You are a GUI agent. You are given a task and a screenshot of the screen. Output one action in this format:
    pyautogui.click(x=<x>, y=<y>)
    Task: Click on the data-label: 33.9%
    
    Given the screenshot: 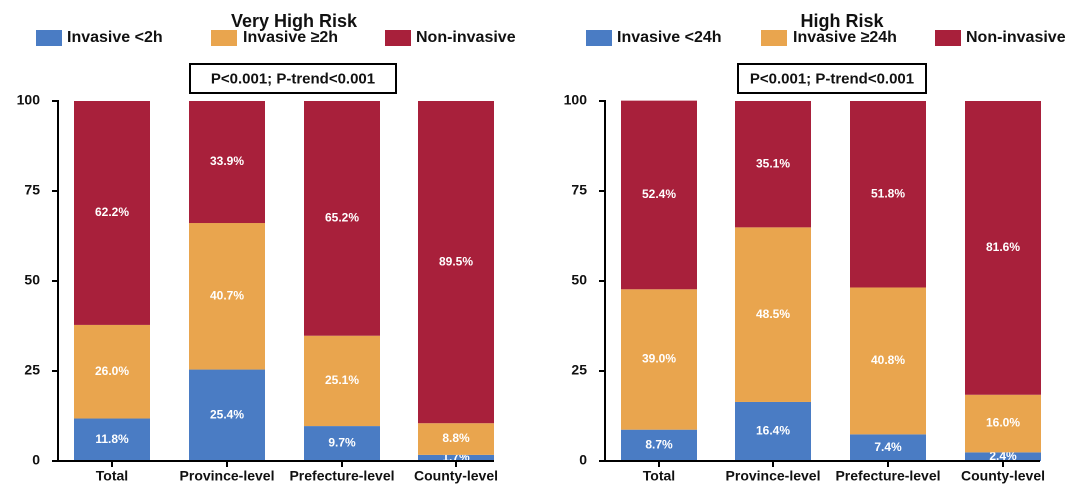 What is the action you would take?
    pyautogui.click(x=227, y=161)
    